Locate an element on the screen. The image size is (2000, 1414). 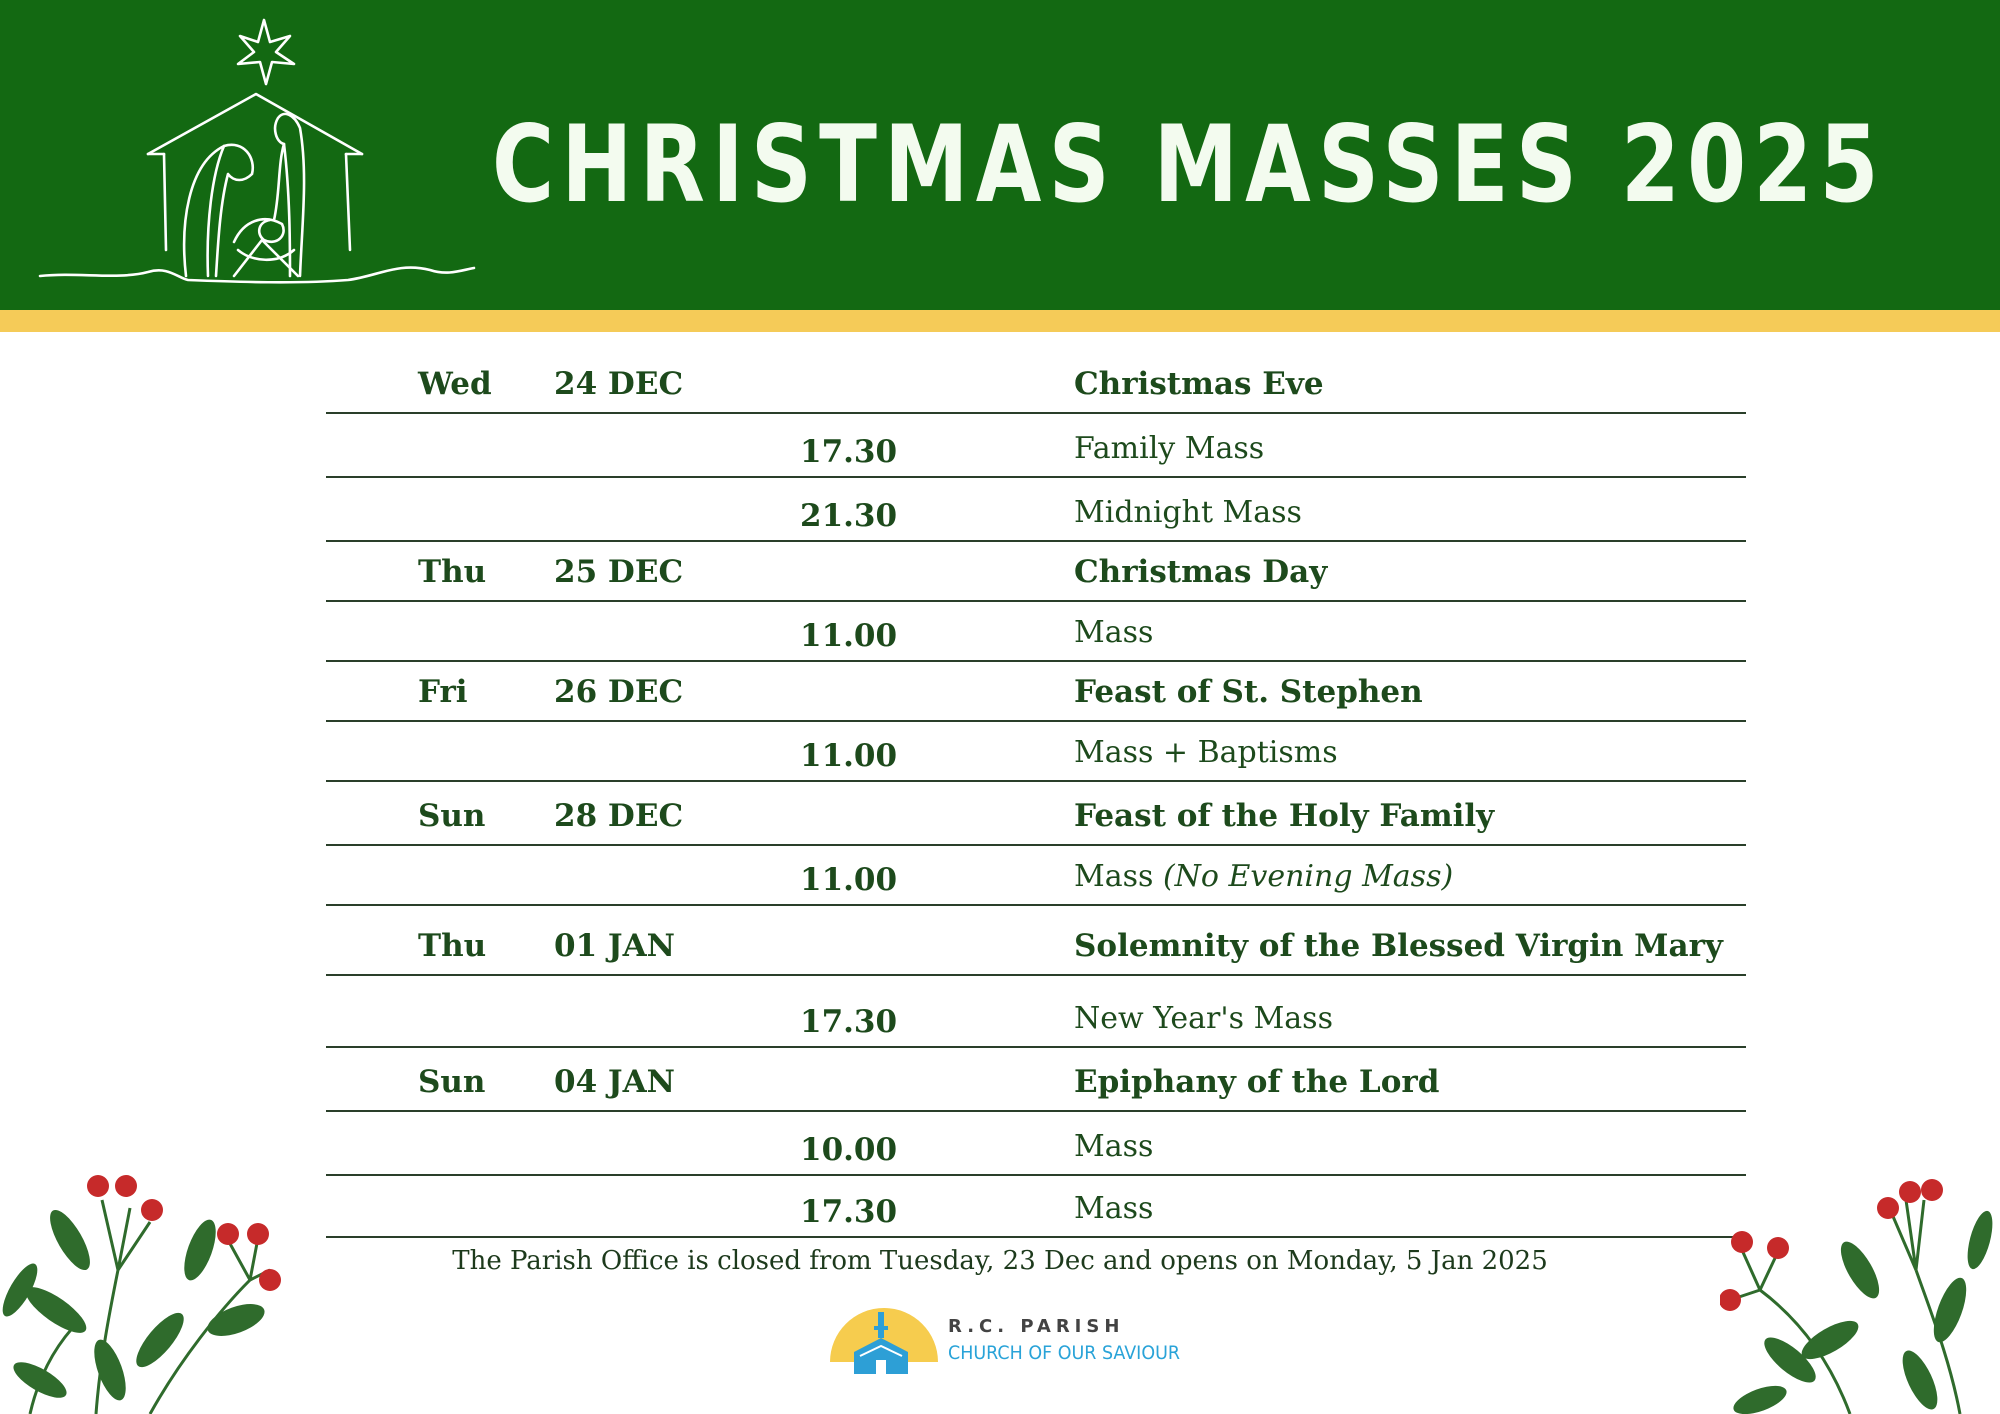
logo-title: R.C. PARISH is located at coordinates (1036, 1326).